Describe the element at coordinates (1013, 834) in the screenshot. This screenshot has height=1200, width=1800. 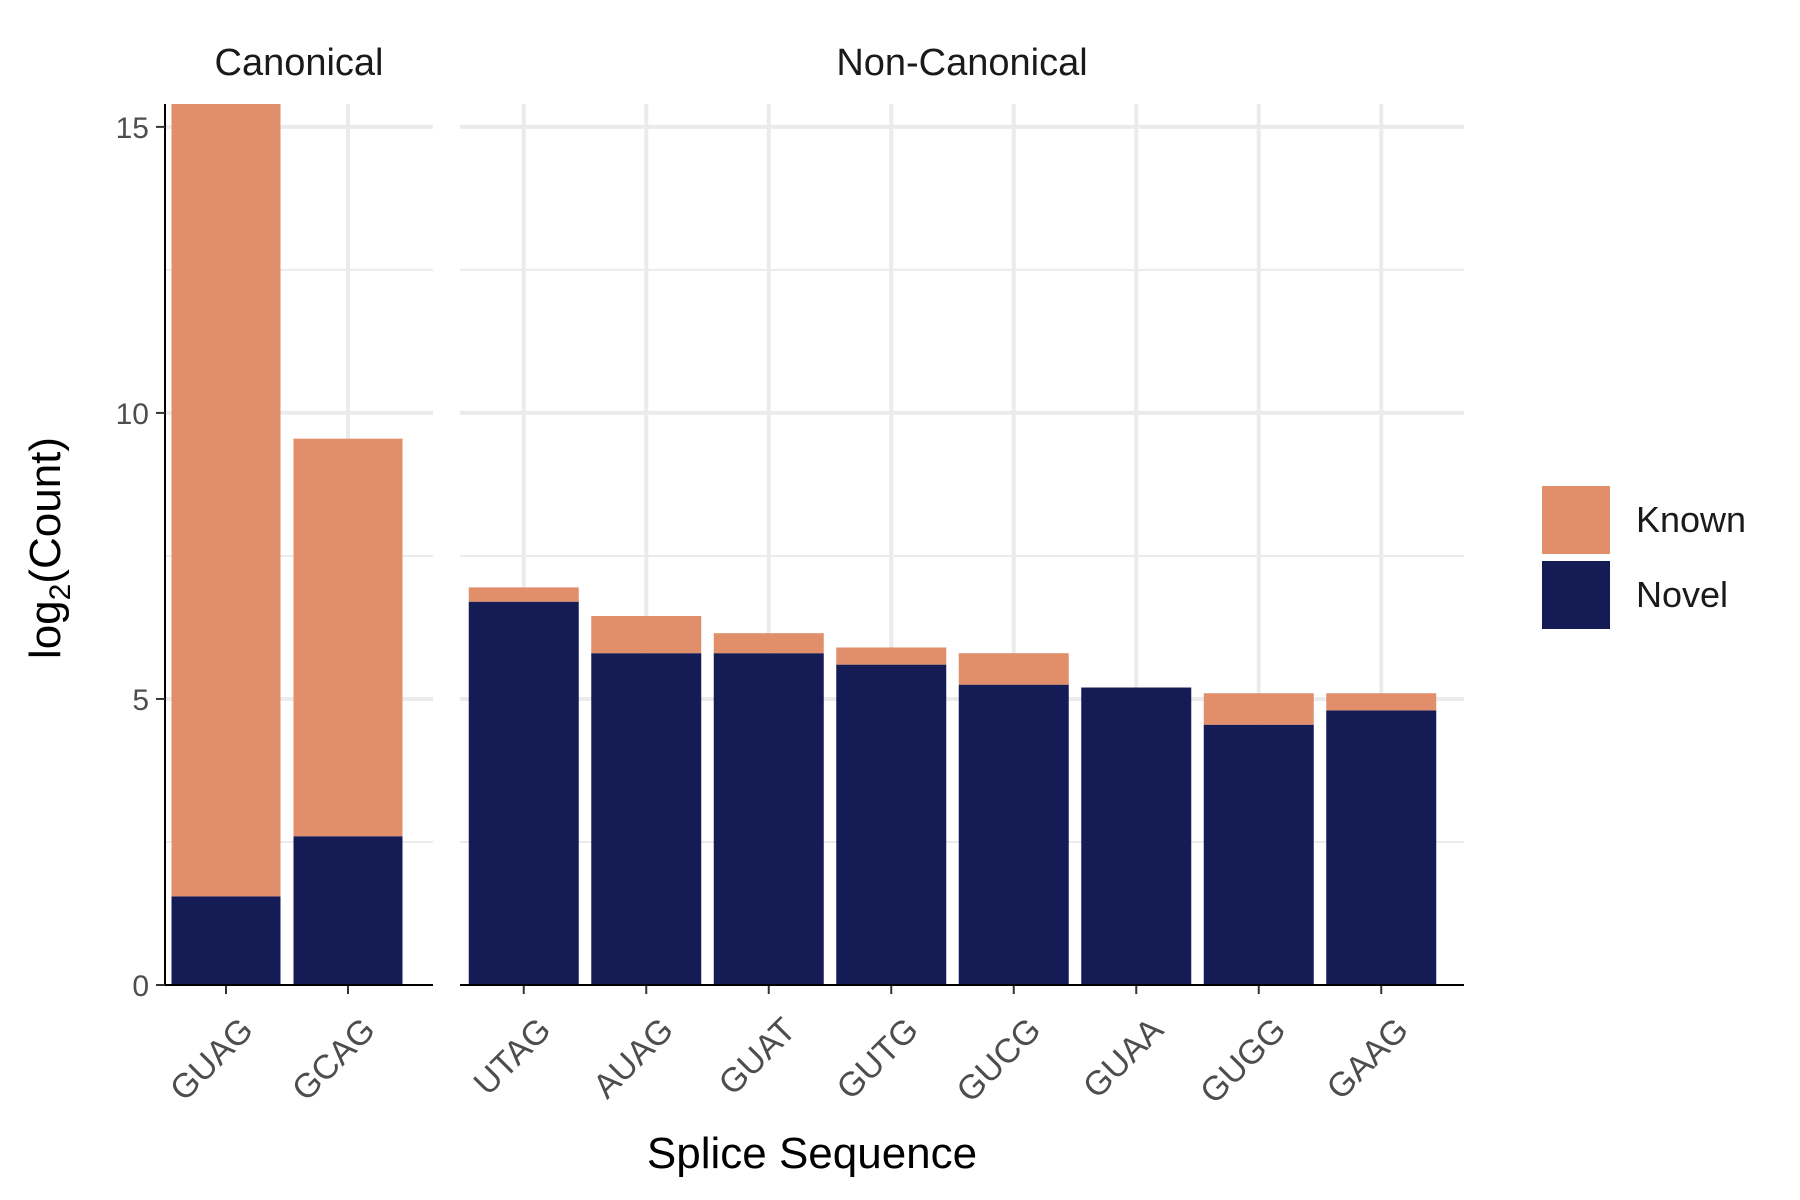
I see `bar-novel-gucg` at that location.